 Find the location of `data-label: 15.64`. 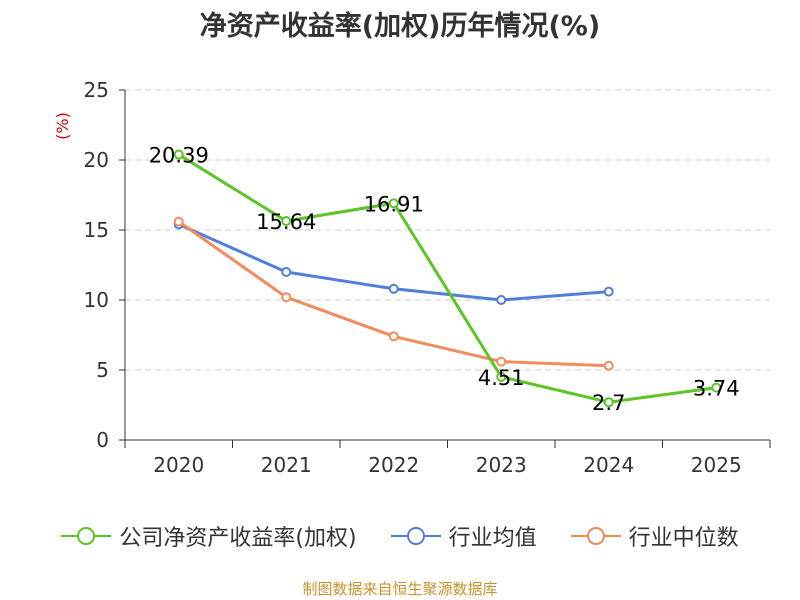

data-label: 15.64 is located at coordinates (286, 222).